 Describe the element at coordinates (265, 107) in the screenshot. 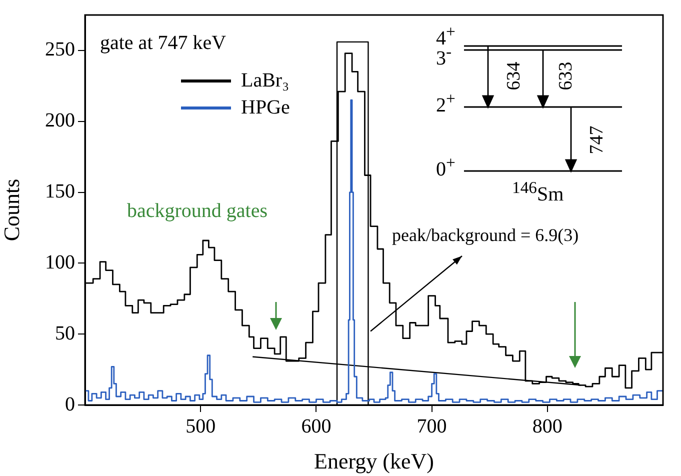

I see `legend-label: HPGe` at that location.